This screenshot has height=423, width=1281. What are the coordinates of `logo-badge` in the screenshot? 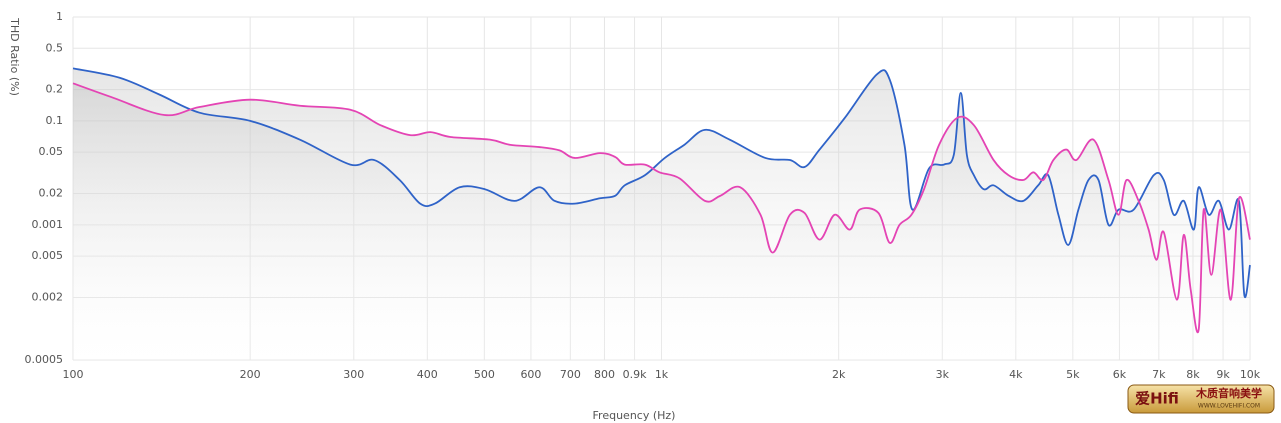 It's located at (1201, 399).